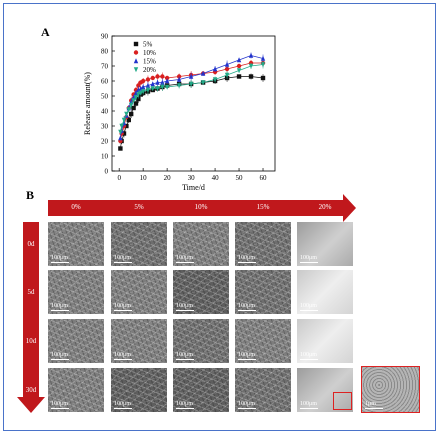  What do you see at coordinates (105, 37) in the screenshot?
I see `y-tick-label: 90` at bounding box center [105, 37].